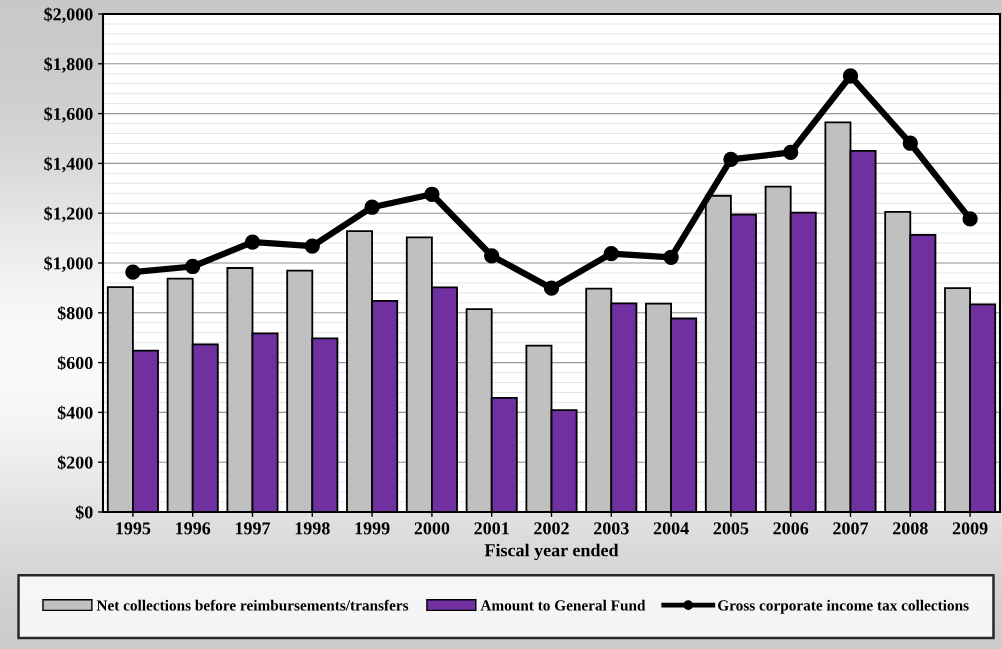 This screenshot has height=649, width=1002. What do you see at coordinates (193, 528) in the screenshot?
I see `x-tick-label: 1996` at bounding box center [193, 528].